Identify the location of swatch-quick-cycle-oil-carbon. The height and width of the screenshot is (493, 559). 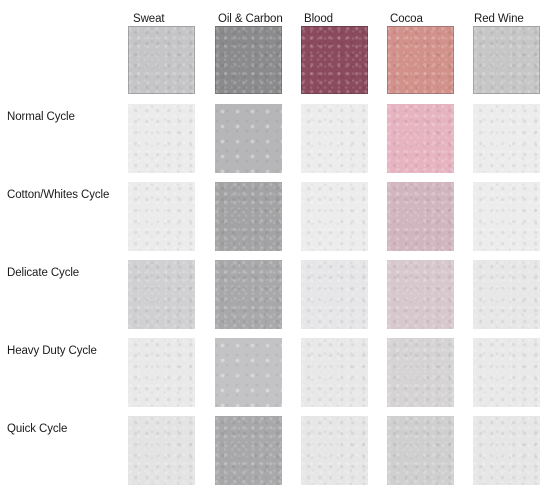
(248, 450).